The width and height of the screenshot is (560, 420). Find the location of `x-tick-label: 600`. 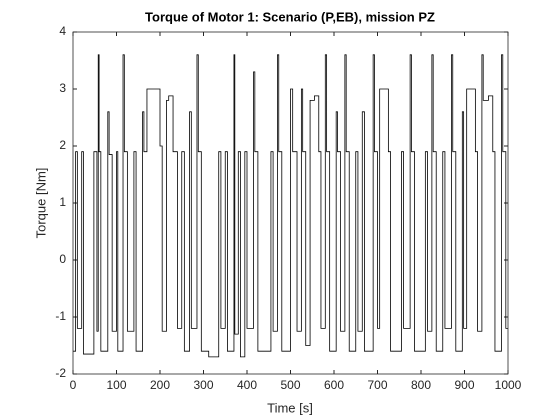

x-tick-label: 600 is located at coordinates (334, 385).